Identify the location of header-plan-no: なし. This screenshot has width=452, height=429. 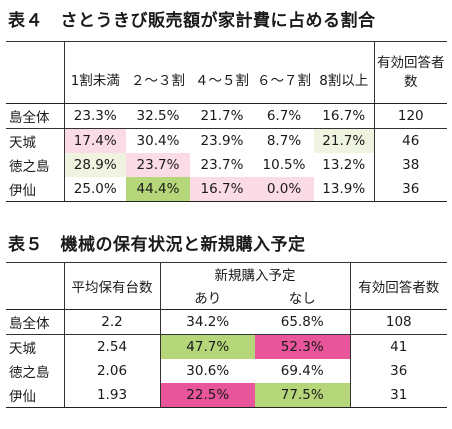
(302, 299).